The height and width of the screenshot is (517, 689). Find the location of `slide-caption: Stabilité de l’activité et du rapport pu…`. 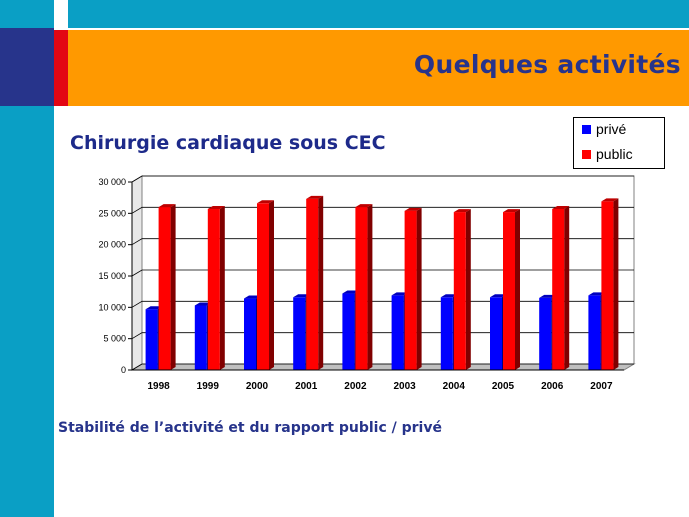

slide-caption: Stabilité de l’activité et du rapport pu… is located at coordinates (250, 428).